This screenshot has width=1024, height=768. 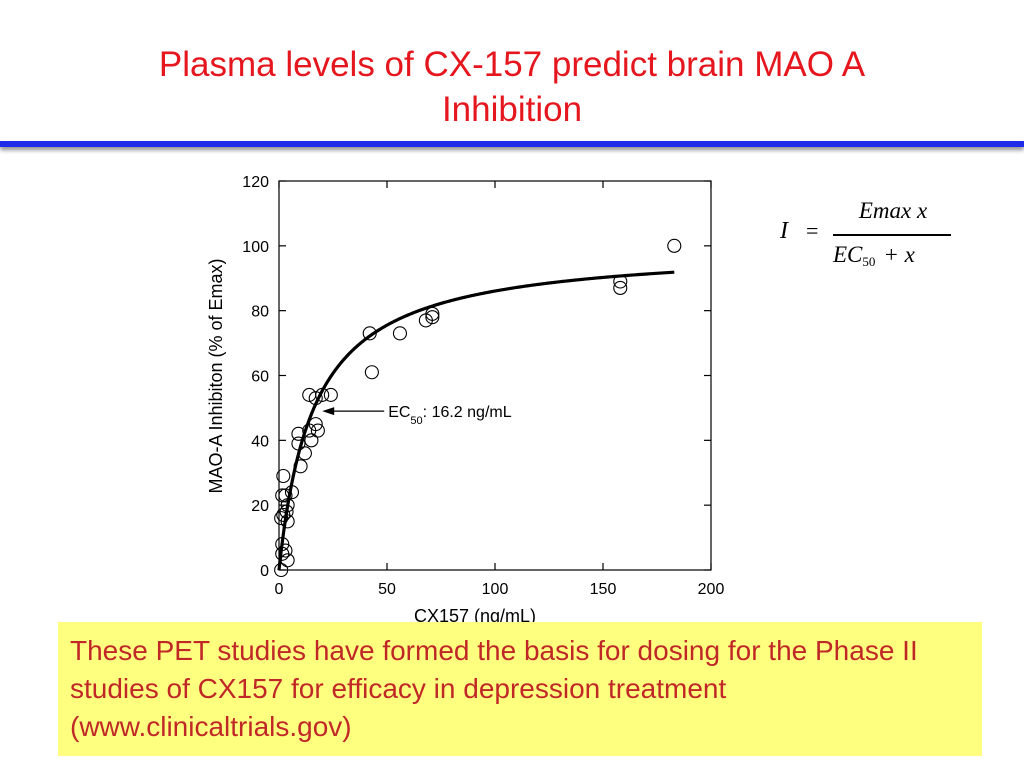 I want to click on formula-den-sub: 50, so click(x=869, y=261).